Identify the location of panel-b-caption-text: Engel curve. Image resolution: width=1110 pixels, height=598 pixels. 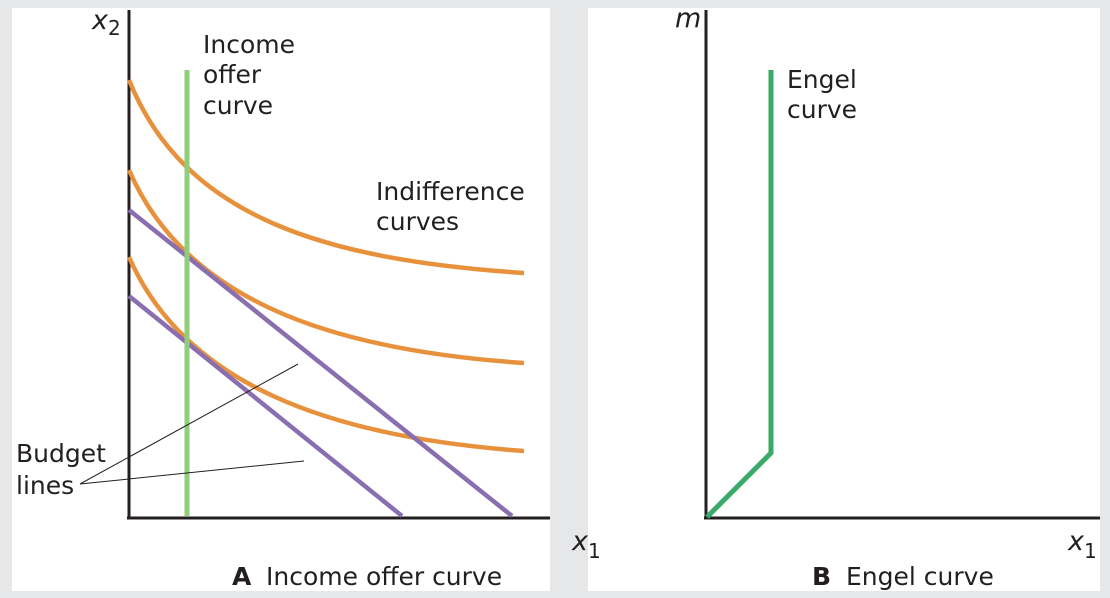
(920, 576).